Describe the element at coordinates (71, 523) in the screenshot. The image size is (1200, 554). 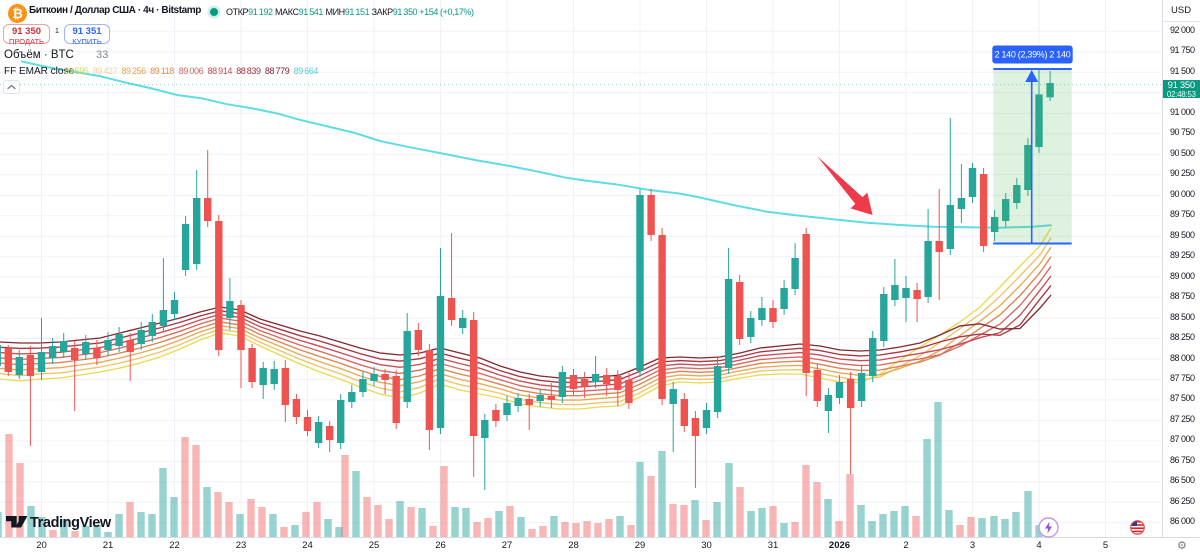
I see `svg-text: TradingView` at that location.